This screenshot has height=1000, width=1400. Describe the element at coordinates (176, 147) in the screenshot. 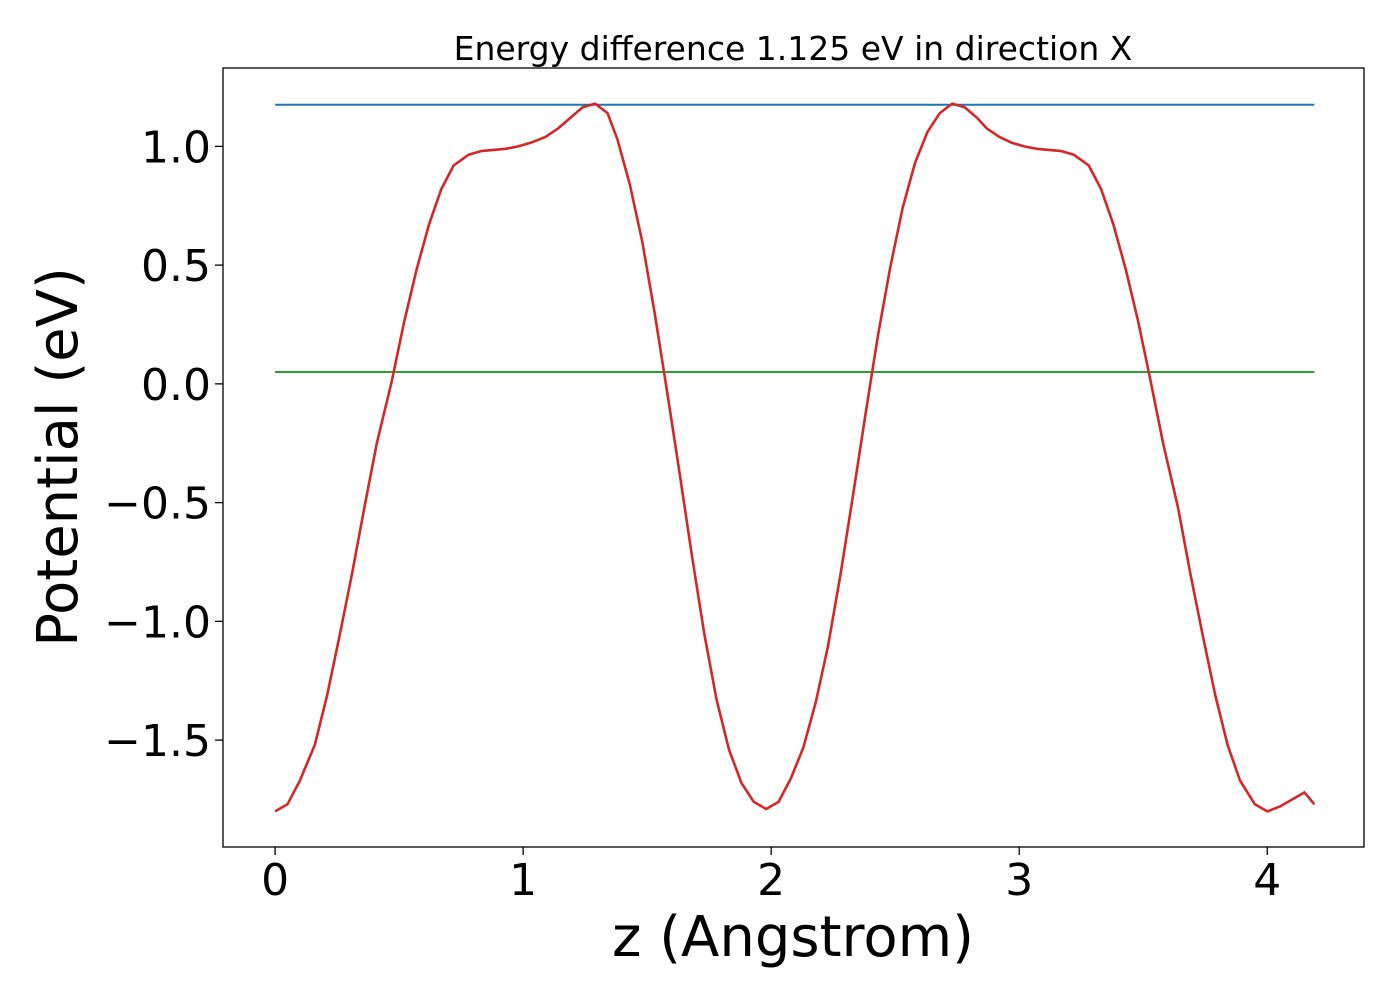

I see `y-tick-label: 1.0` at that location.